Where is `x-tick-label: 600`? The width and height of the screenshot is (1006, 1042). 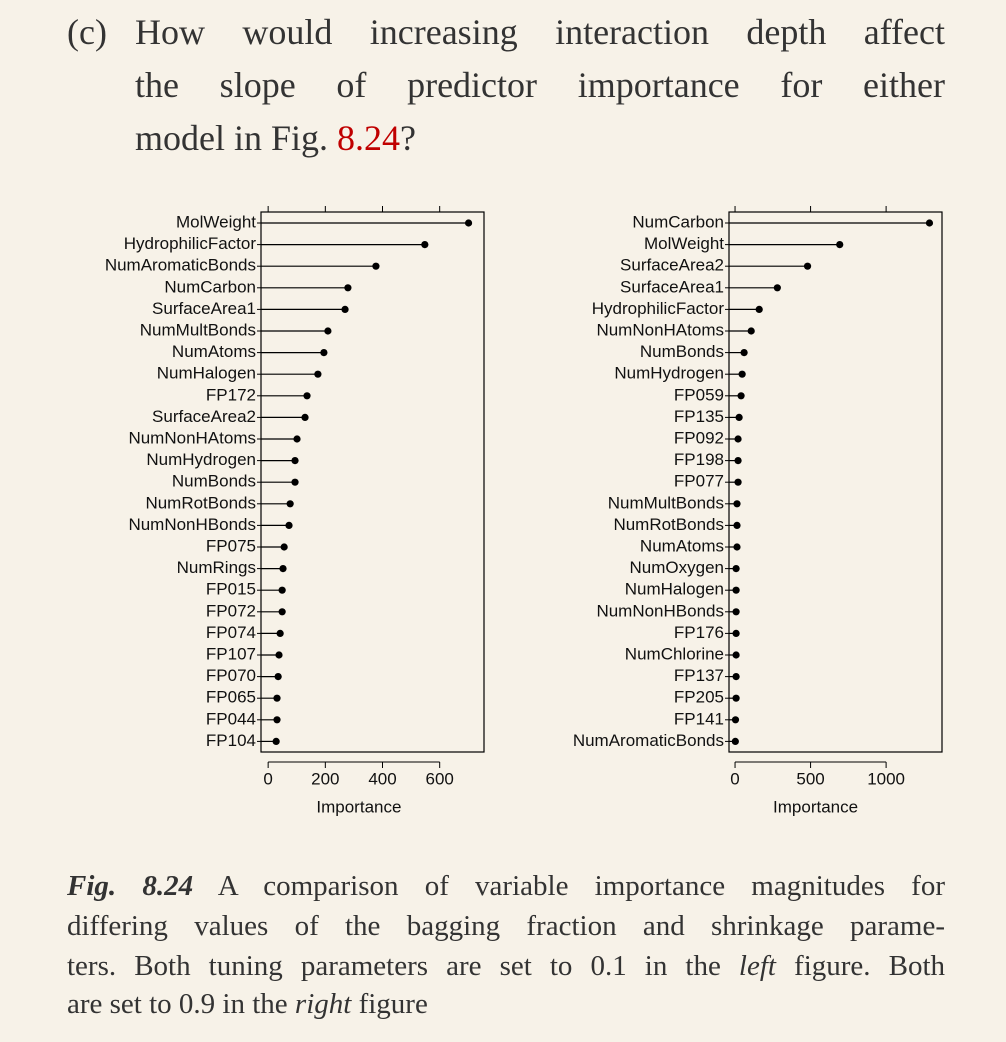
x-tick-label: 600 is located at coordinates (439, 778).